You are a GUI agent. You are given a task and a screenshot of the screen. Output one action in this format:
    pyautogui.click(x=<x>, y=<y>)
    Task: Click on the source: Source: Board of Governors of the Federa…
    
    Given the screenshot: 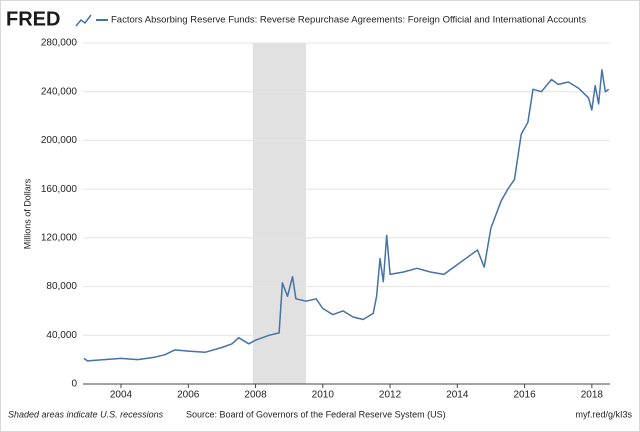 What is the action you would take?
    pyautogui.click(x=316, y=414)
    